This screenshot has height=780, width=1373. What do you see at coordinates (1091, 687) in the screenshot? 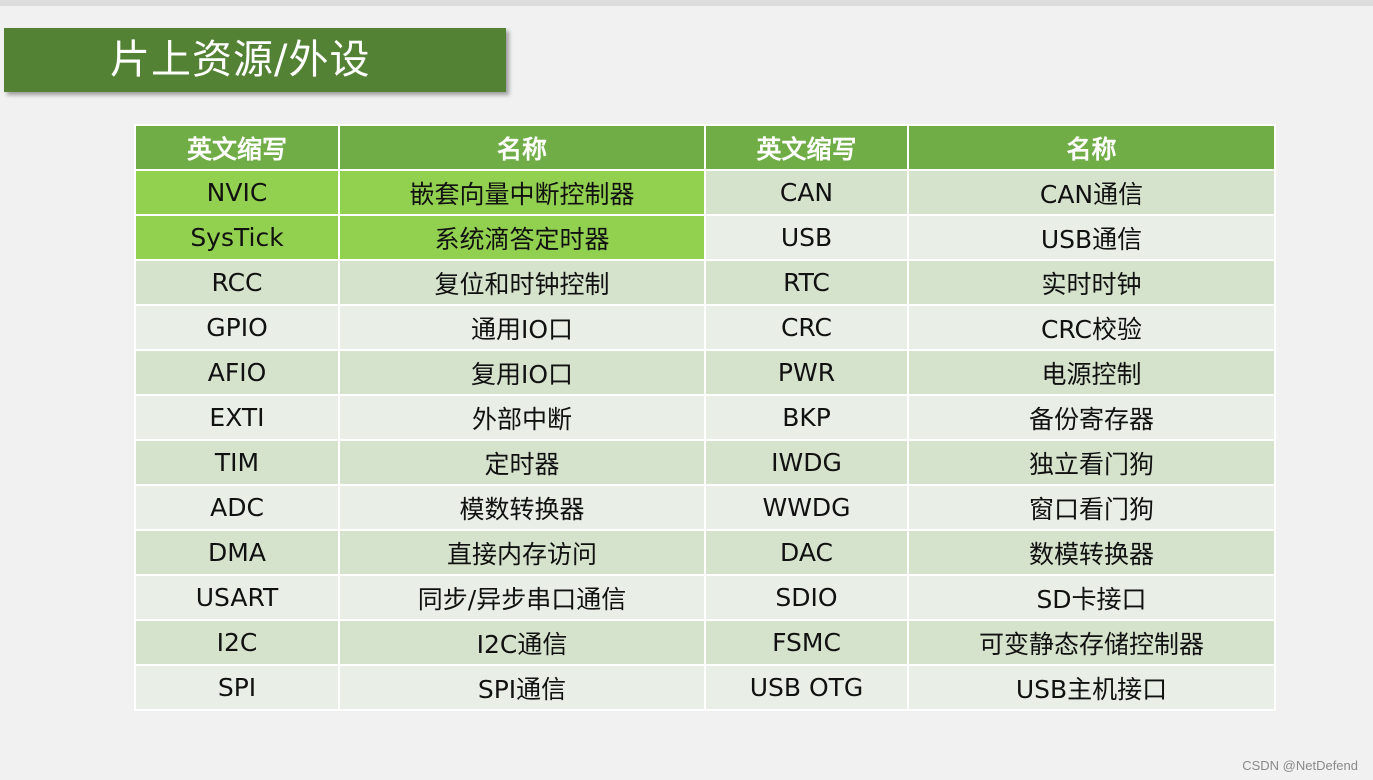
I see `cell-name-right: USB主机接口` at bounding box center [1091, 687].